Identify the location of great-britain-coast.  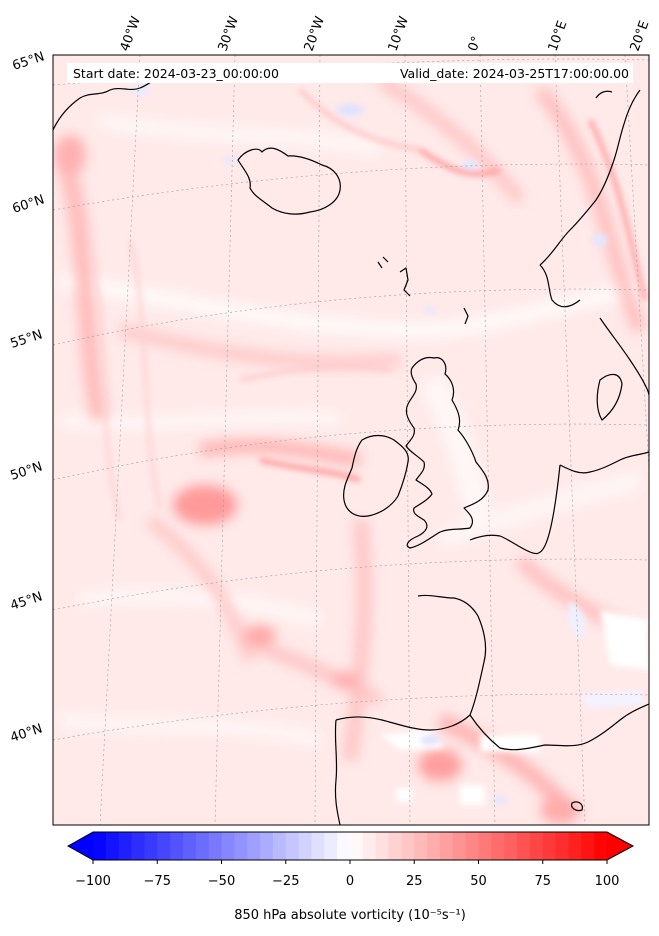
(447, 452).